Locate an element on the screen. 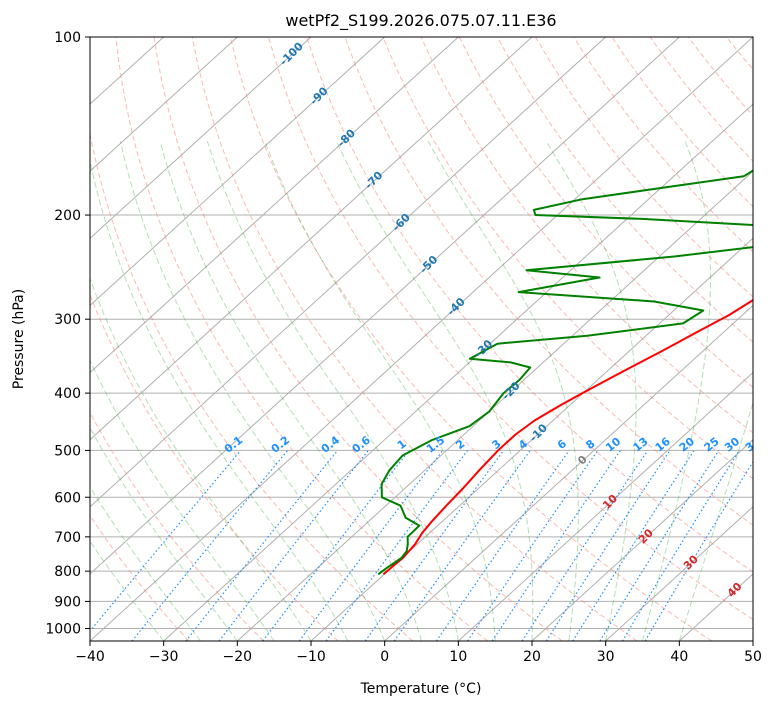 This screenshot has width=775, height=708. x-tick-label-9: 50 is located at coordinates (753, 657).